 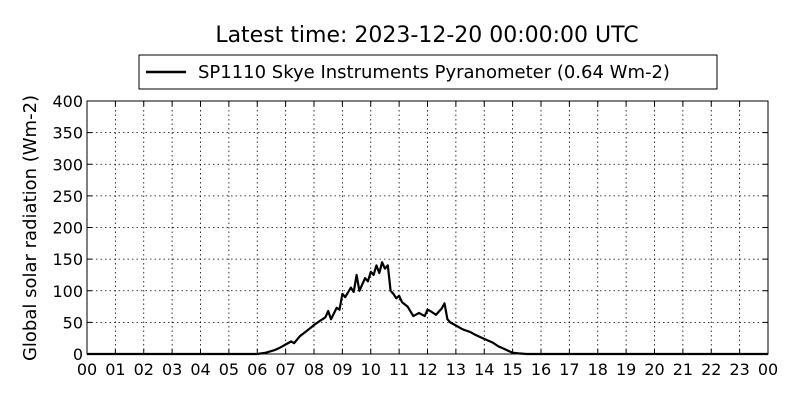 What do you see at coordinates (67, 101) in the screenshot?
I see `y-tick-label: 400` at bounding box center [67, 101].